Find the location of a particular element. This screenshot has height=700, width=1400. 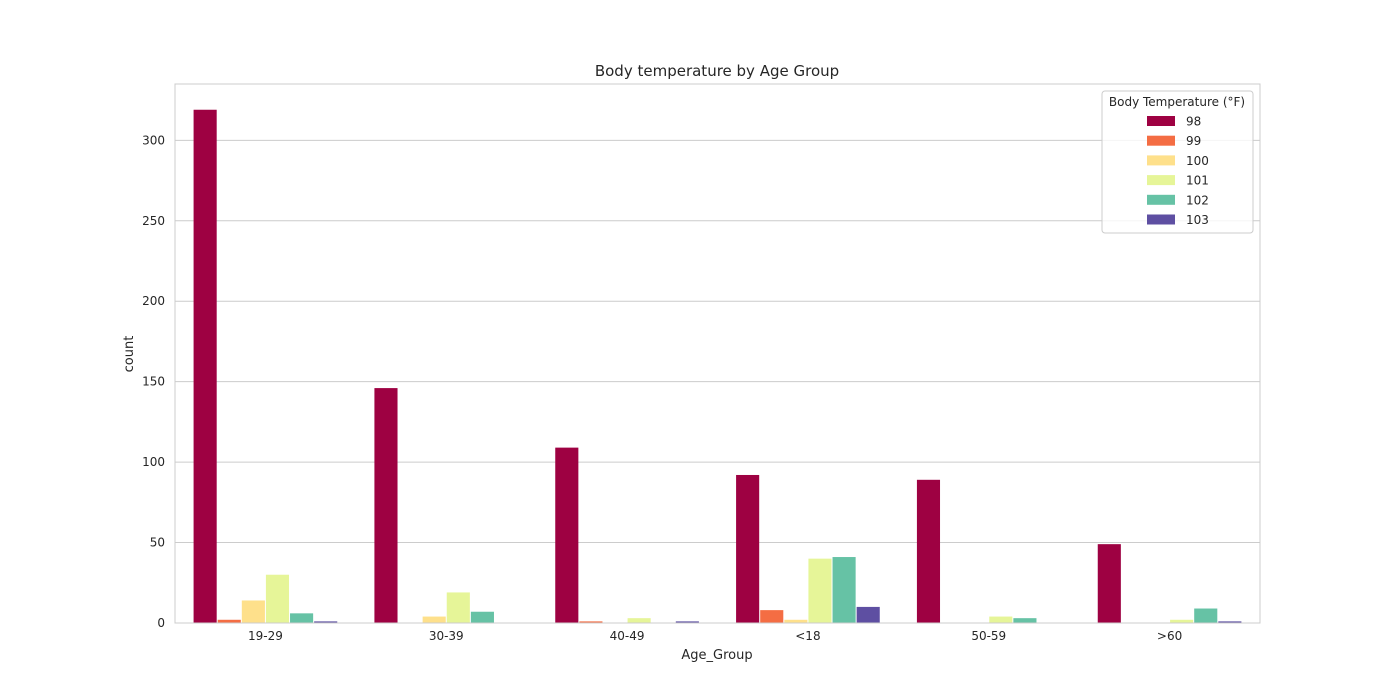

x-tick-label: 50-59 is located at coordinates (988, 636).